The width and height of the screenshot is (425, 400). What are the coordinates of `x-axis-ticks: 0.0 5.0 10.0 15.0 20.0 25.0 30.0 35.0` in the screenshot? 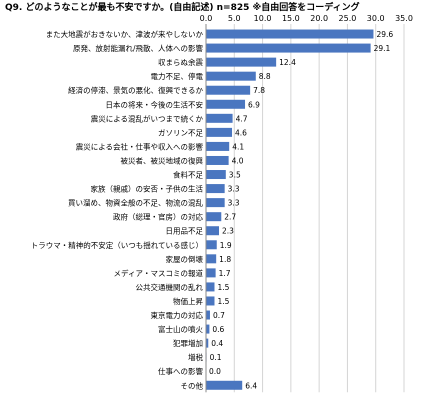 It's located at (306, 18).